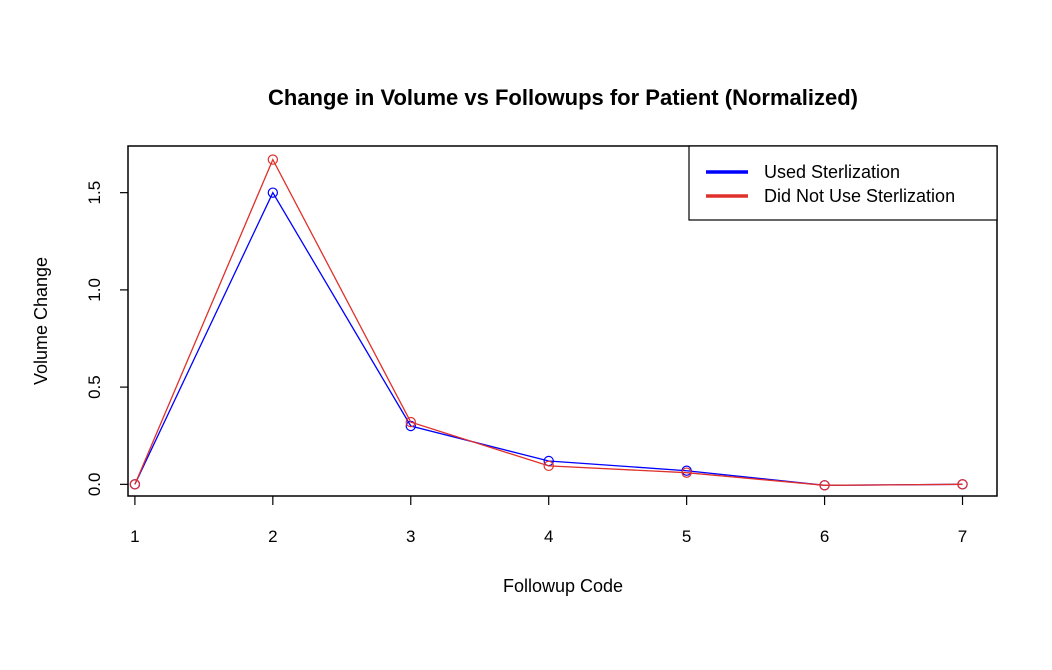 The height and width of the screenshot is (670, 1052). What do you see at coordinates (410, 536) in the screenshot?
I see `x-tick-label: 3` at bounding box center [410, 536].